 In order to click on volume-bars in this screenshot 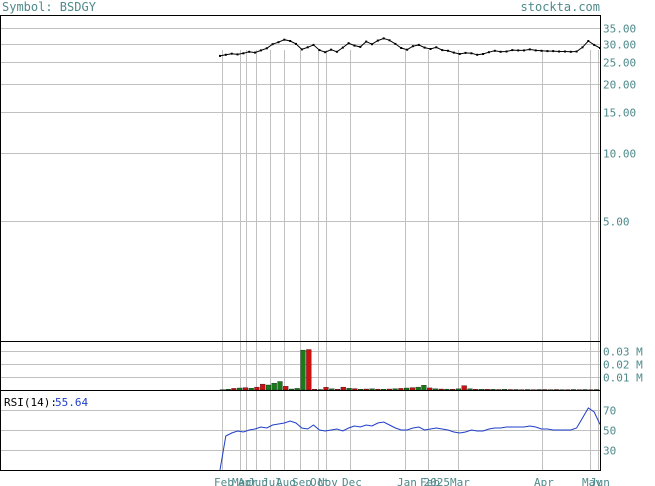, I will do `click(409, 370)`.